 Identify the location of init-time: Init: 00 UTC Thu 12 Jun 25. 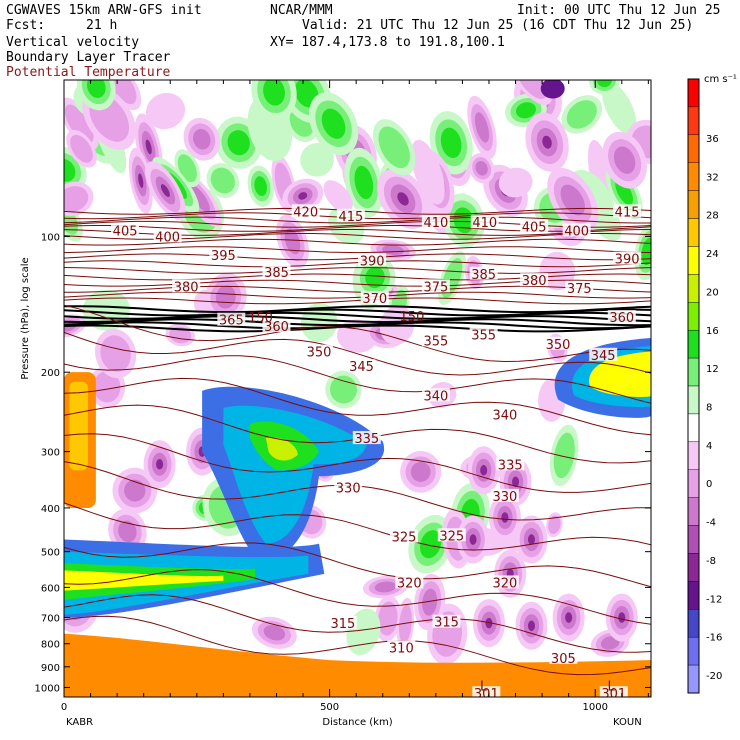
(619, 10).